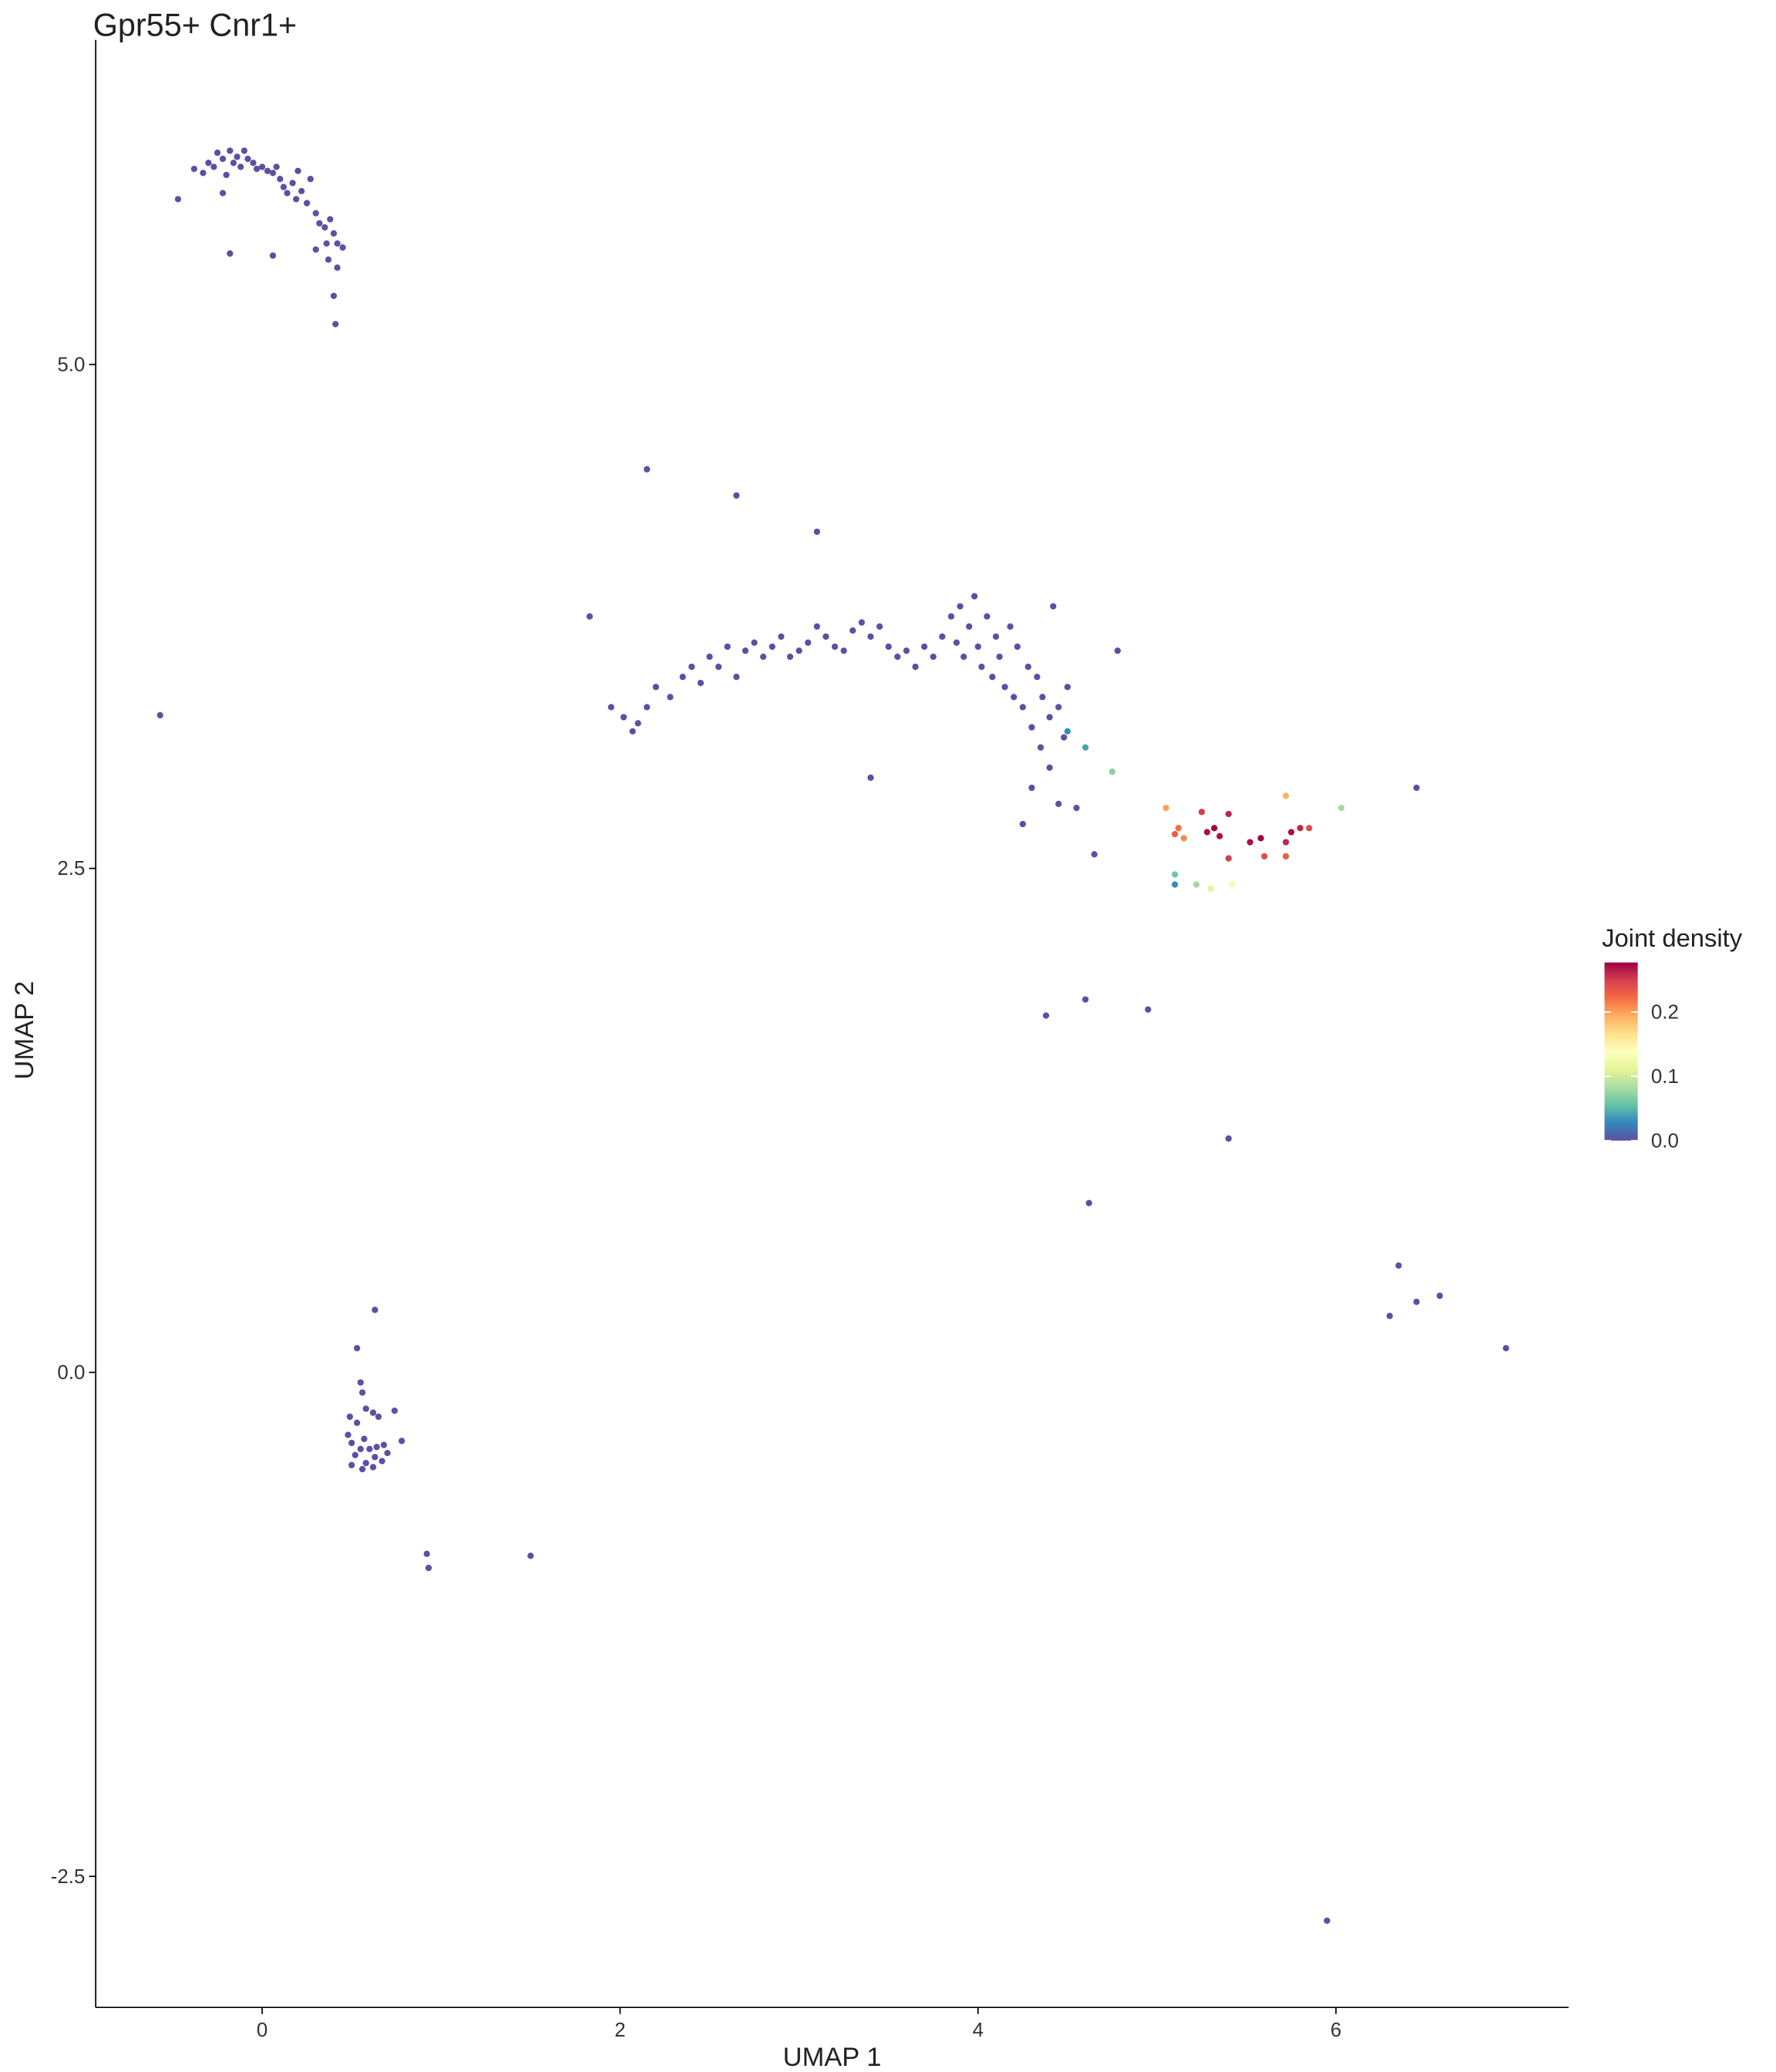  What do you see at coordinates (25, 1031) in the screenshot?
I see `y-axis-label: UMAP 2` at bounding box center [25, 1031].